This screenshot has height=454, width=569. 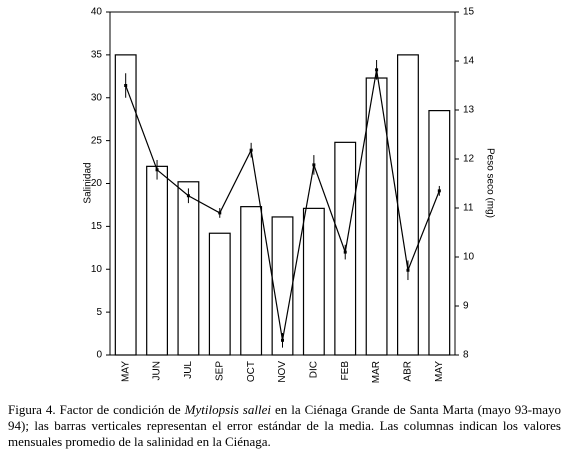 I want to click on x-tick-label: SEP, so click(x=219, y=371).